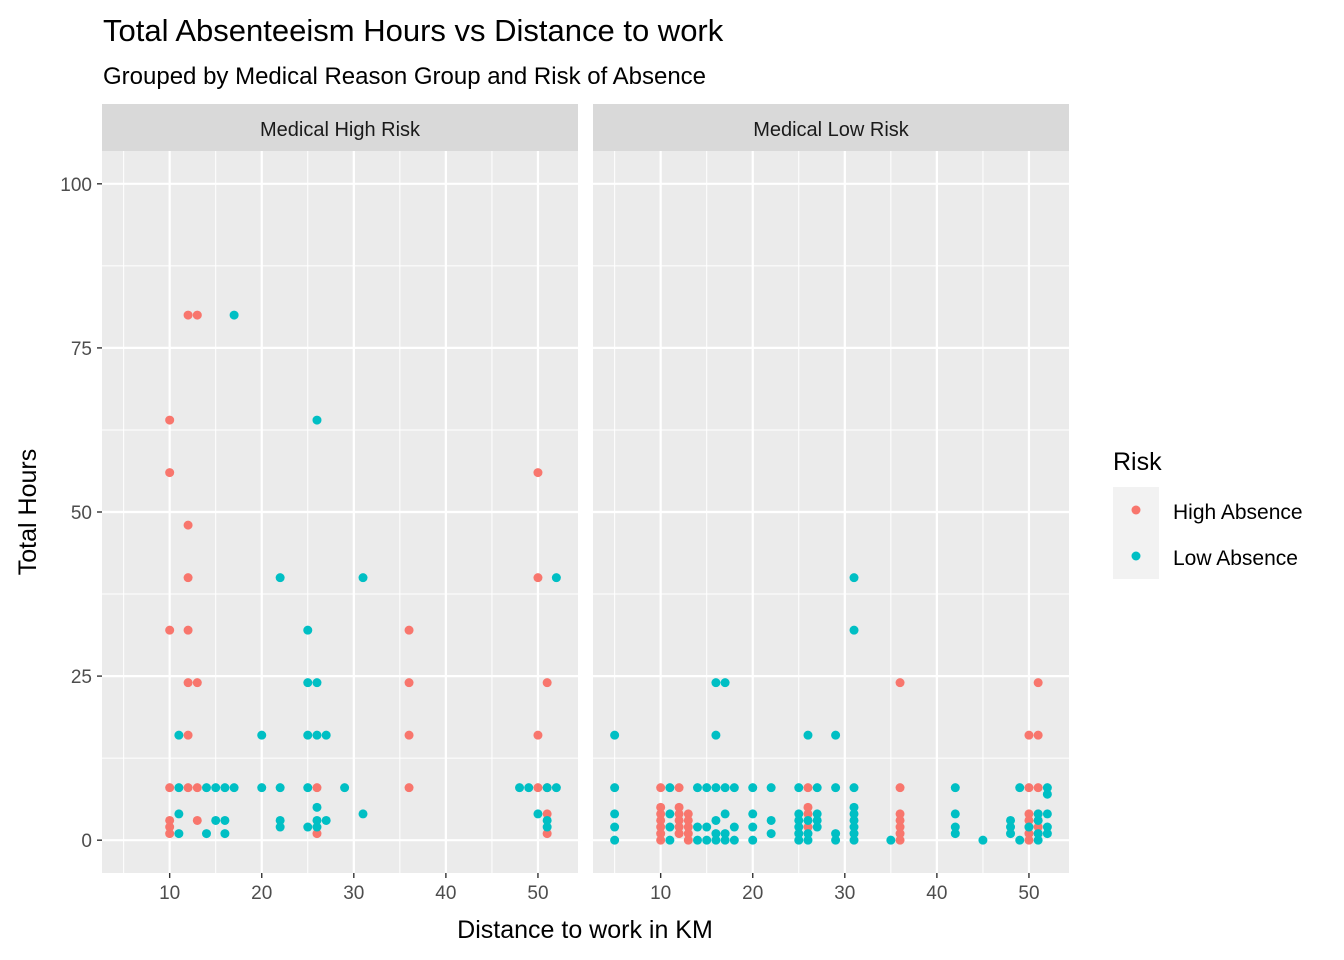  Describe the element at coordinates (1238, 512) in the screenshot. I see `legend-label-high-absence: High Absence` at that location.